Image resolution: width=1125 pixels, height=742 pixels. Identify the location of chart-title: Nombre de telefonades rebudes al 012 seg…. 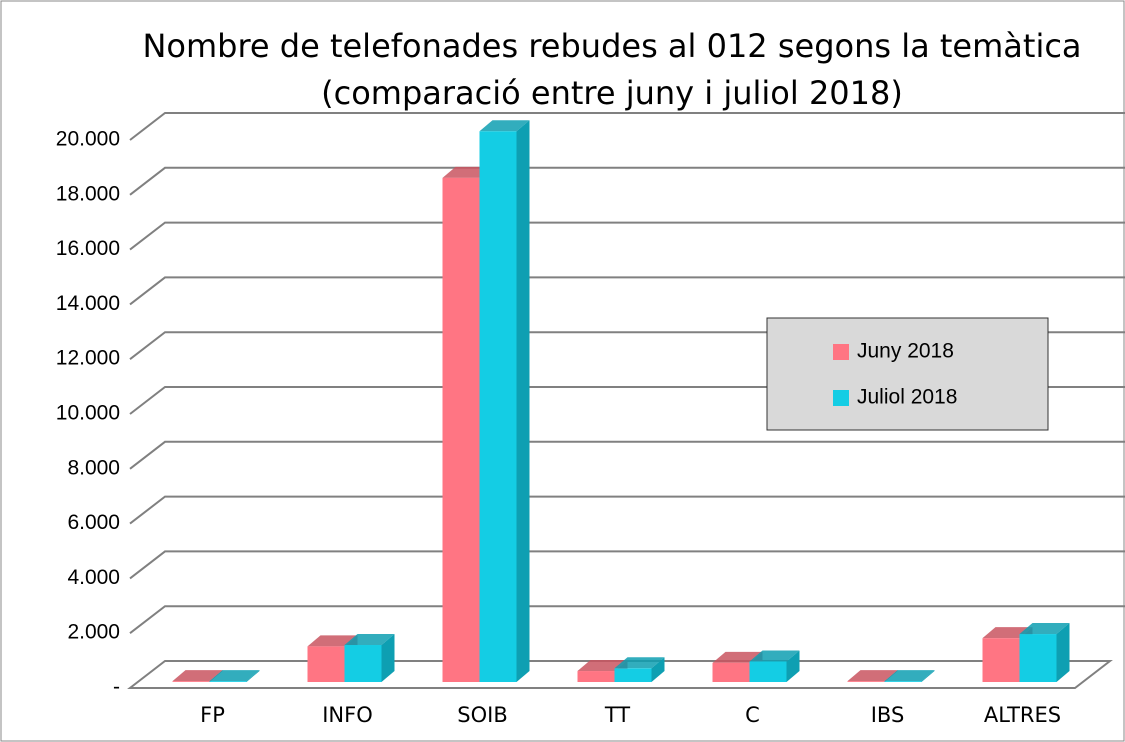
(611, 46).